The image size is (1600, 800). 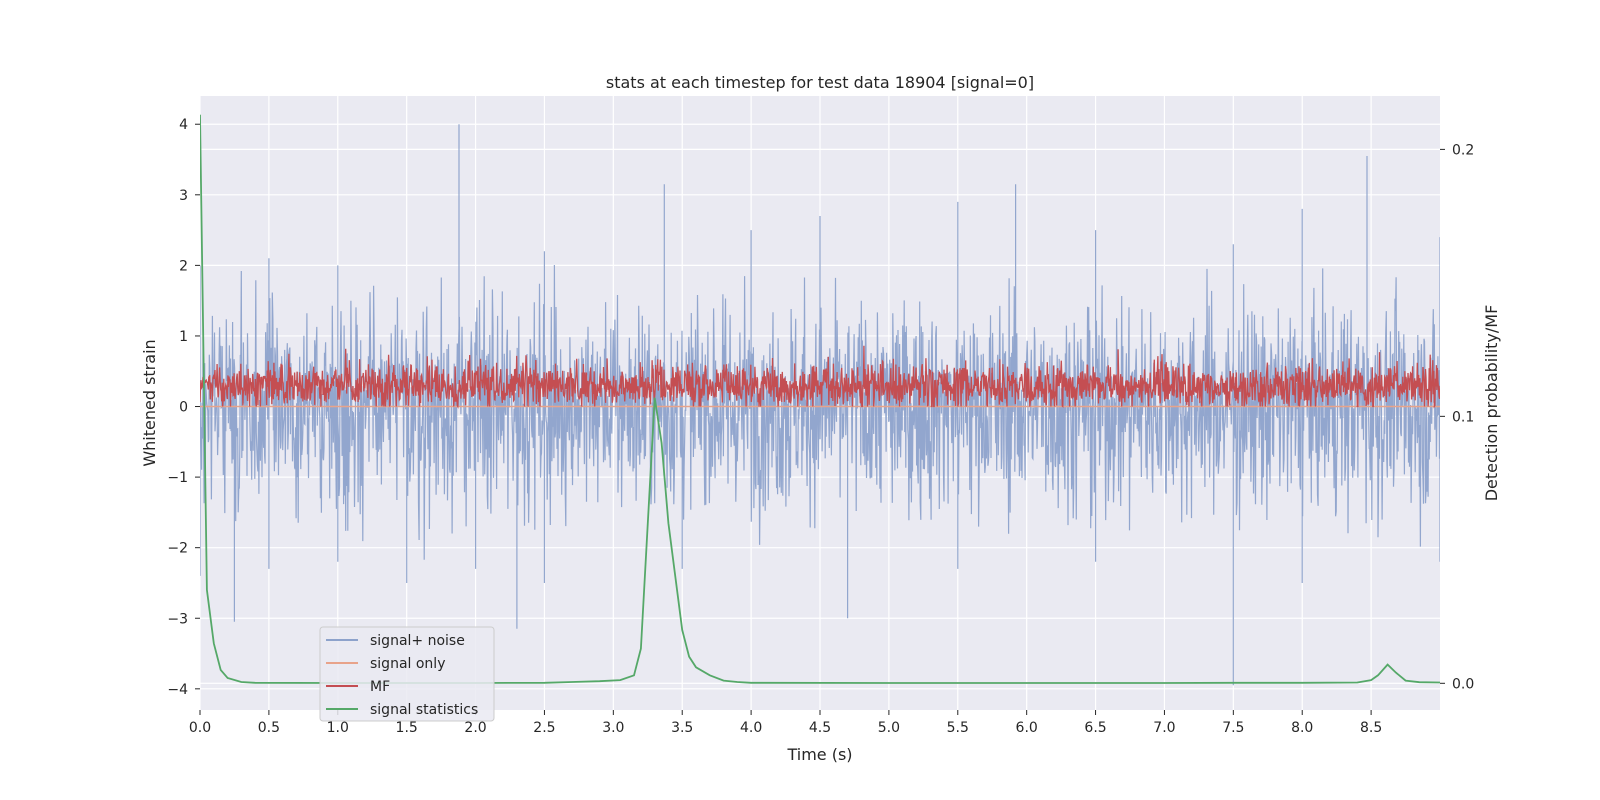 What do you see at coordinates (200, 728) in the screenshot?
I see `x-tick-label: 0.0` at bounding box center [200, 728].